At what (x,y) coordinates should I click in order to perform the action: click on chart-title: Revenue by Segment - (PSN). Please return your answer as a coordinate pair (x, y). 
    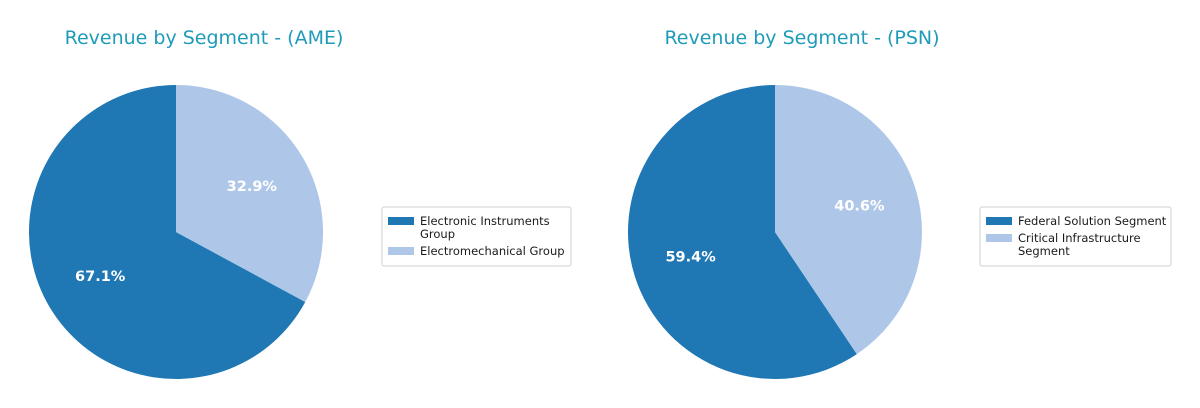
    Looking at the image, I should click on (801, 38).